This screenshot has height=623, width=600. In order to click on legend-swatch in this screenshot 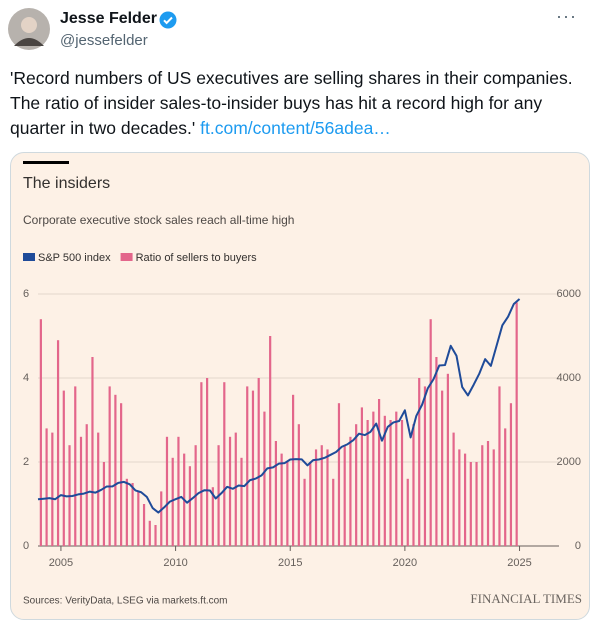, I will do `click(126, 257)`.